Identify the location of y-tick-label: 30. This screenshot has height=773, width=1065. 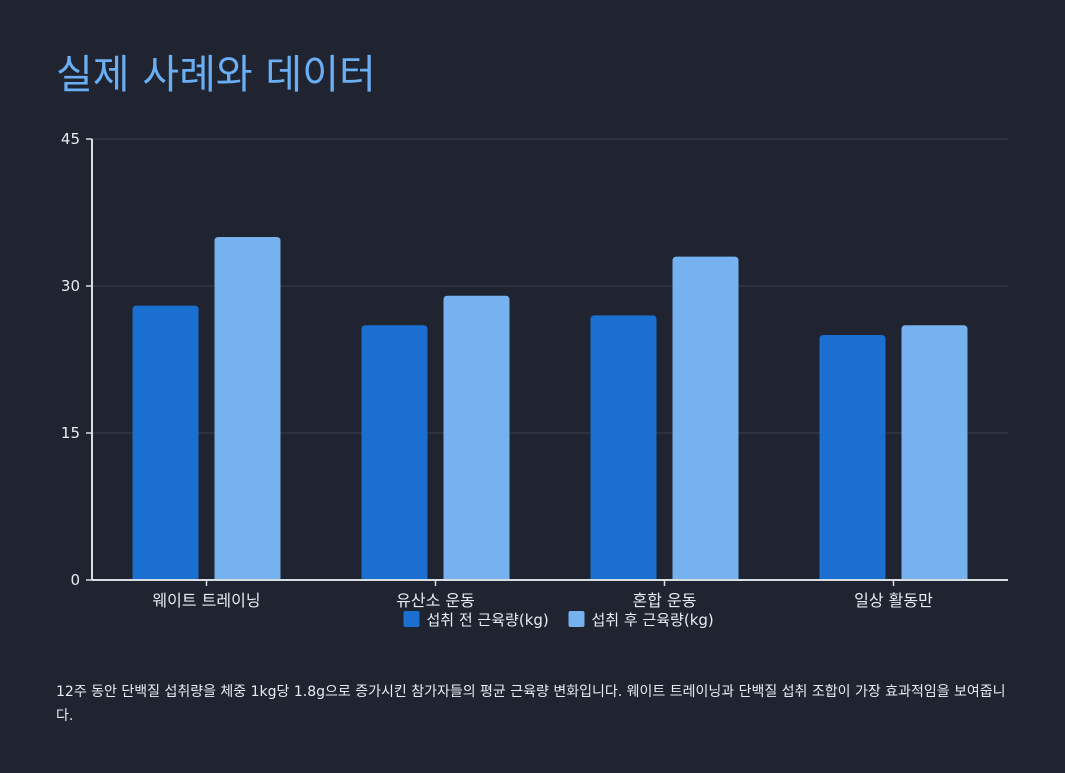
(70, 286).